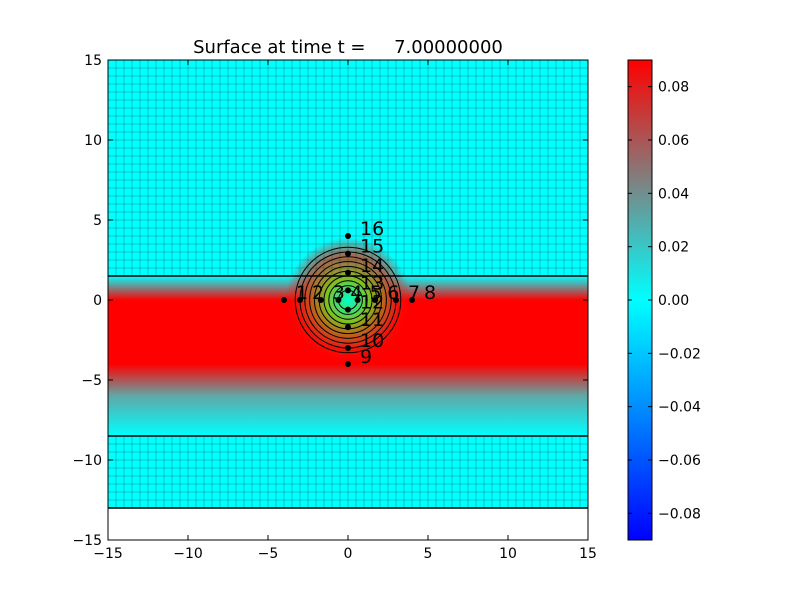 Image resolution: width=800 pixels, height=600 pixels. Describe the element at coordinates (372, 320) in the screenshot. I see `gauge-label: 11` at that location.